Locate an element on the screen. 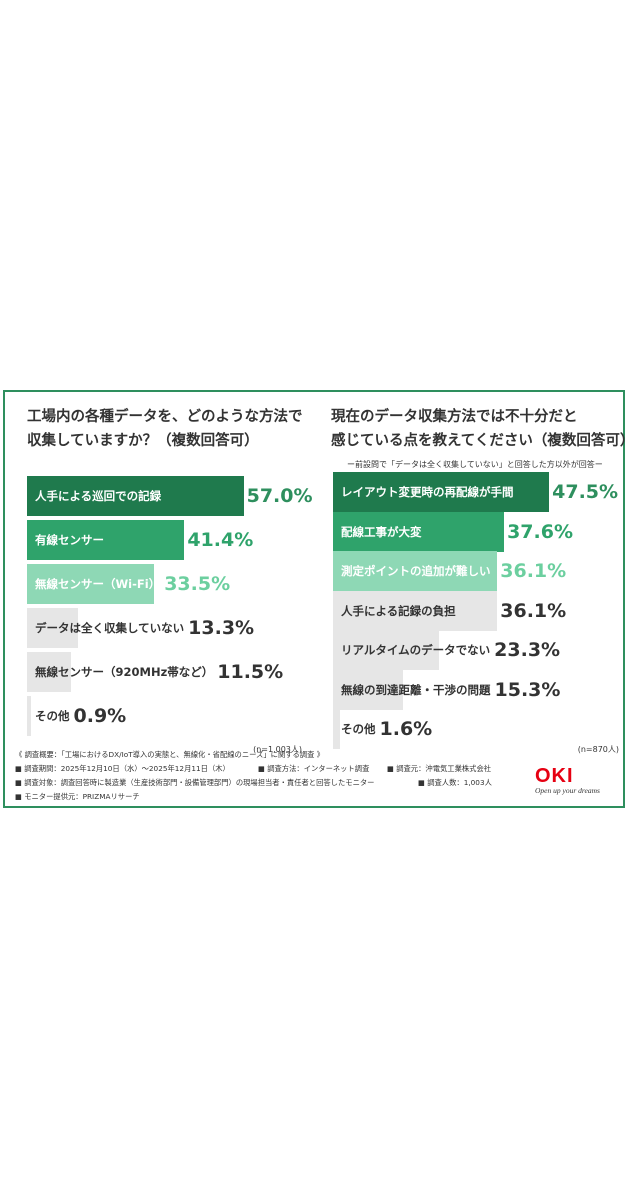 The width and height of the screenshot is (630, 1200). bar-value-1-6: 1.6% is located at coordinates (406, 729).